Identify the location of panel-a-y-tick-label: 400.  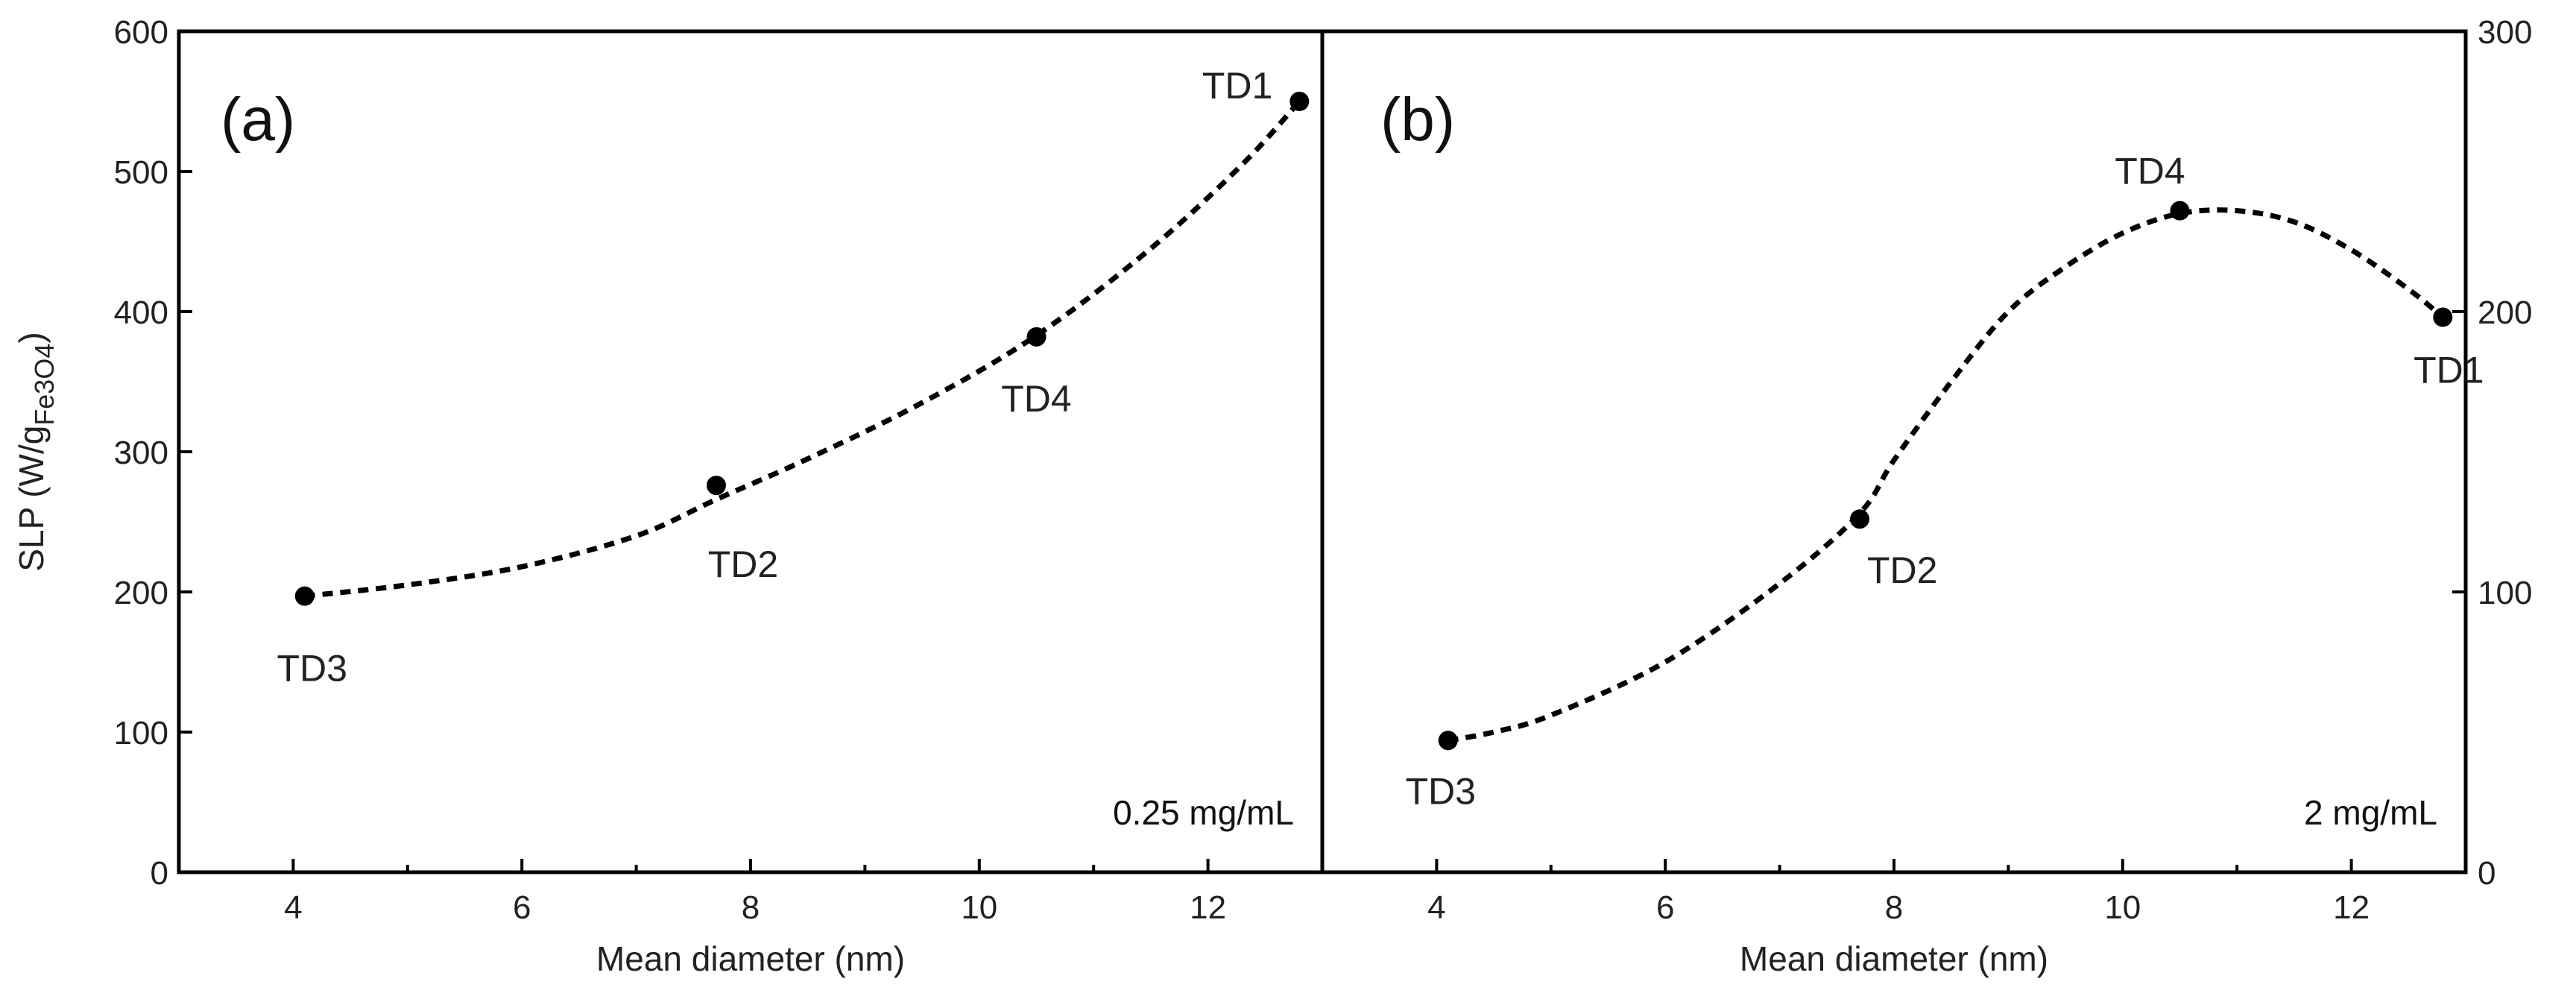
(141, 312).